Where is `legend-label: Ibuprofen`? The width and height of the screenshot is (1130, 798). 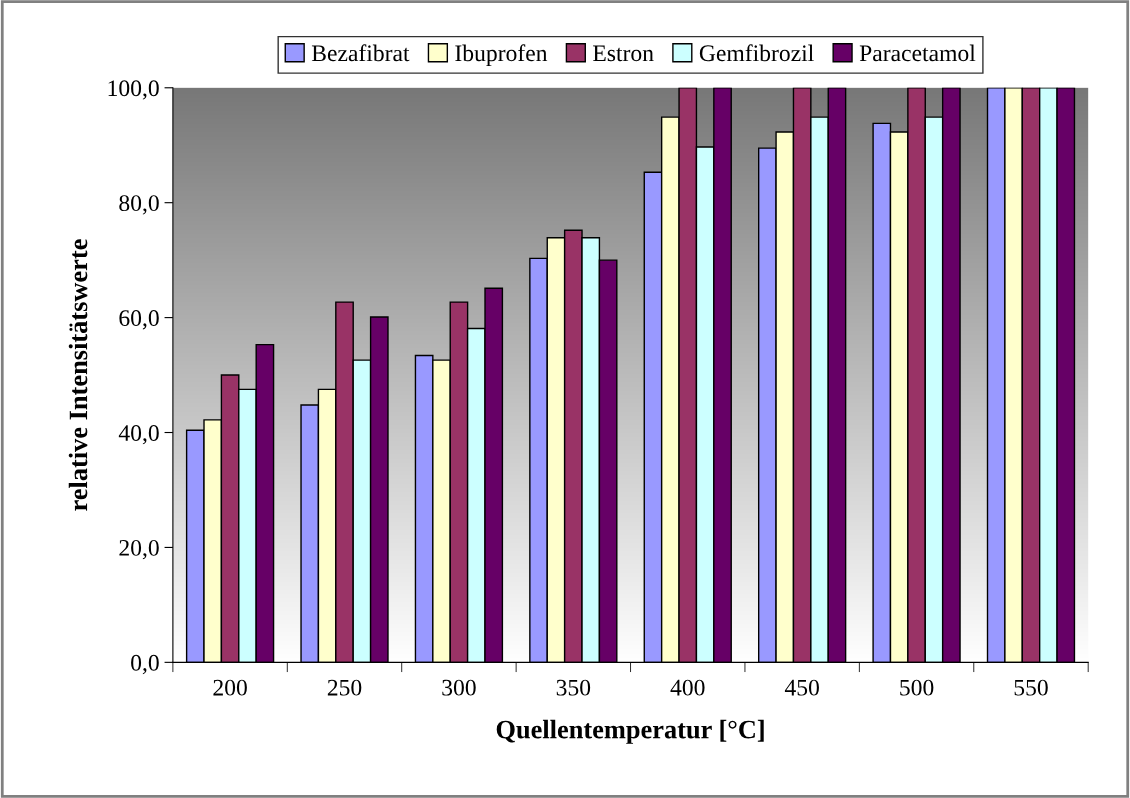
legend-label: Ibuprofen is located at coordinates (501, 55).